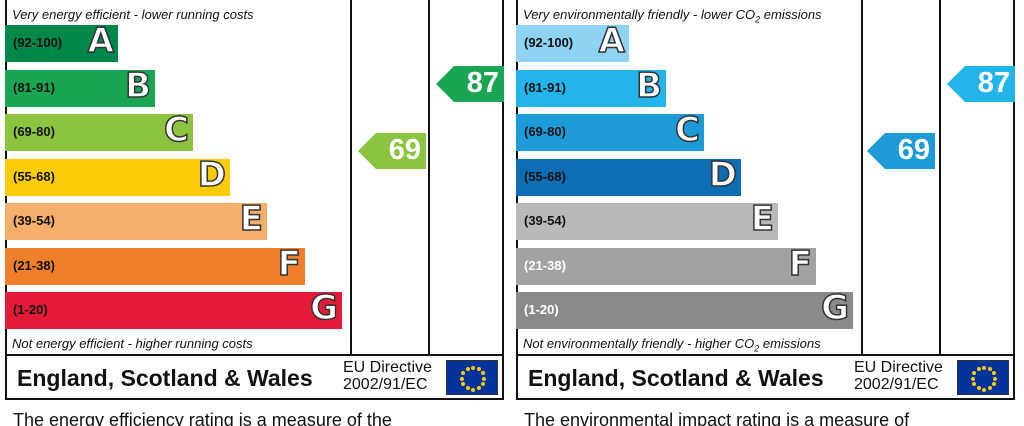  What do you see at coordinates (117, 175) in the screenshot?
I see `energy-band-d: (55-68) D` at bounding box center [117, 175].